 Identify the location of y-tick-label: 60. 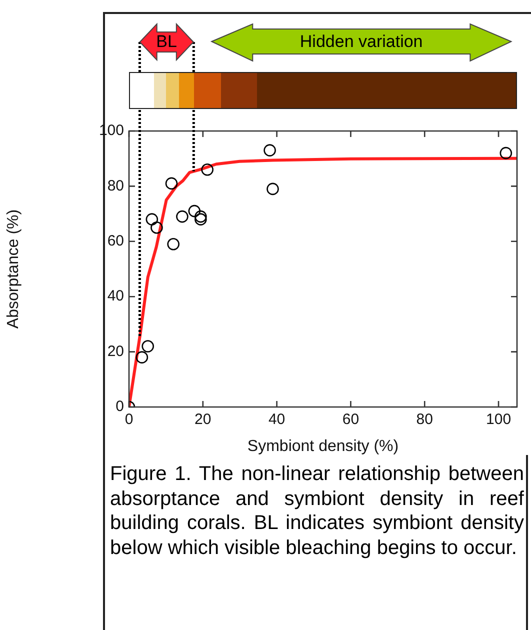
(115, 241).